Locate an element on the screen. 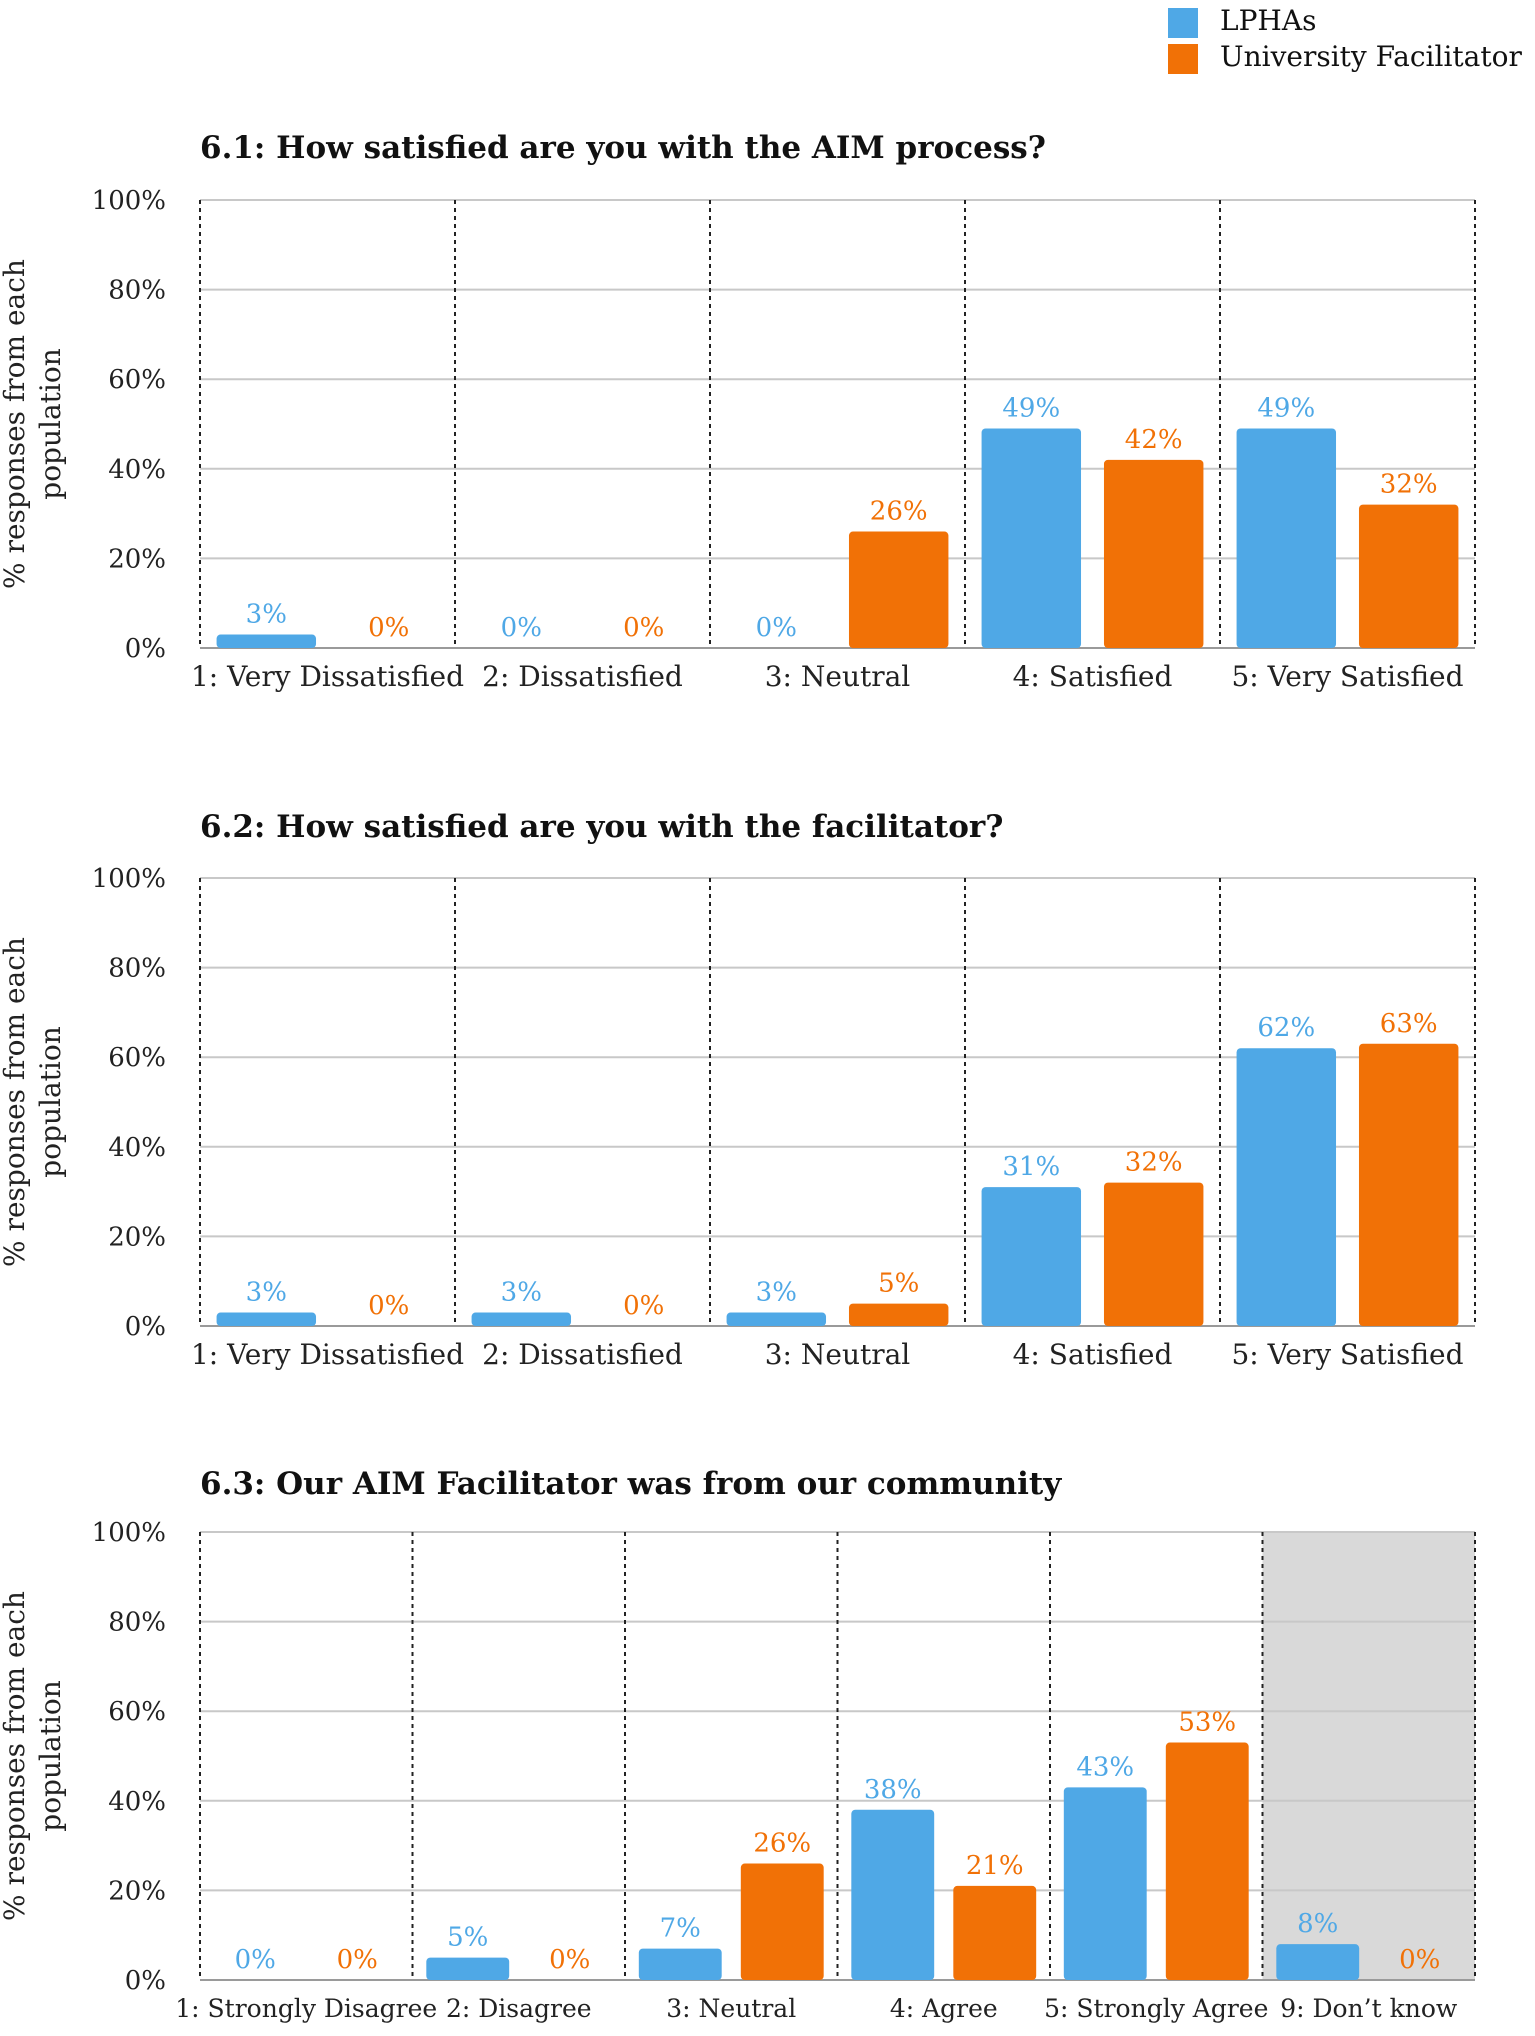 Image resolution: width=1535 pixels, height=2036 pixels. data-label-lphas: 5% is located at coordinates (467, 1938).